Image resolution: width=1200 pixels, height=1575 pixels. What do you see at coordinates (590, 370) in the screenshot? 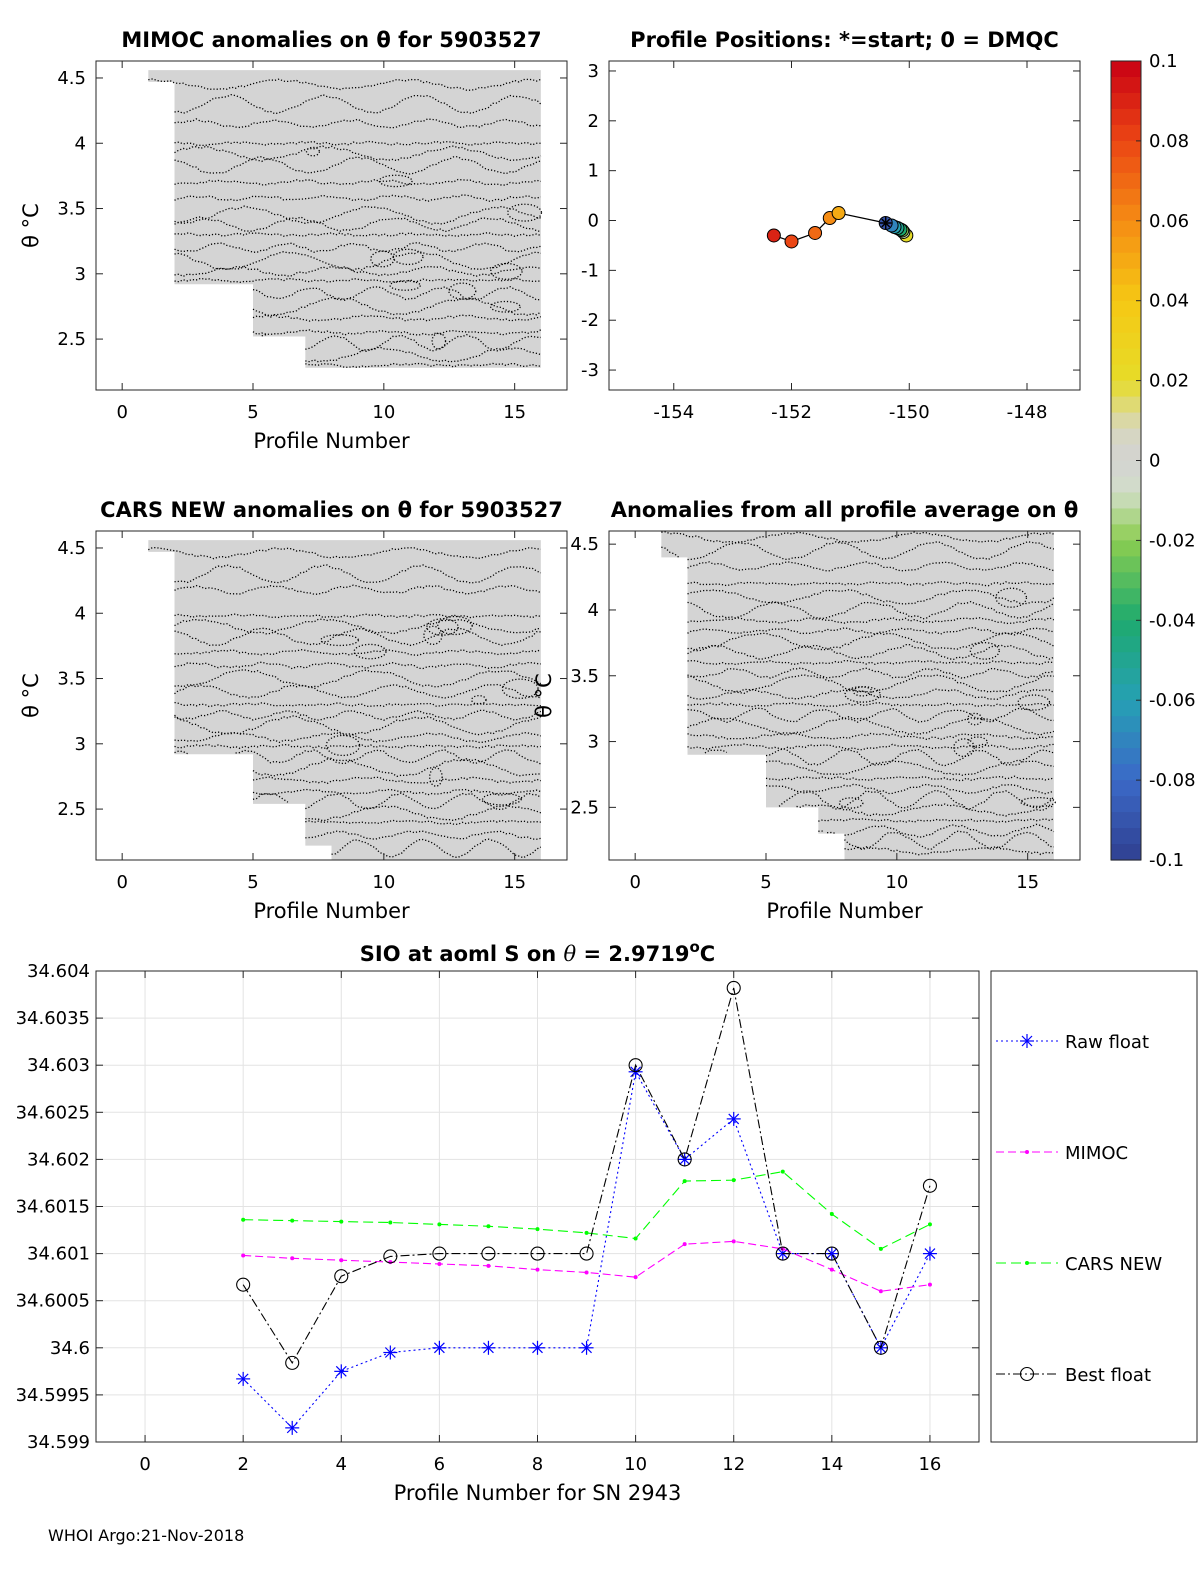
I see `y-tick-label: -3` at bounding box center [590, 370].